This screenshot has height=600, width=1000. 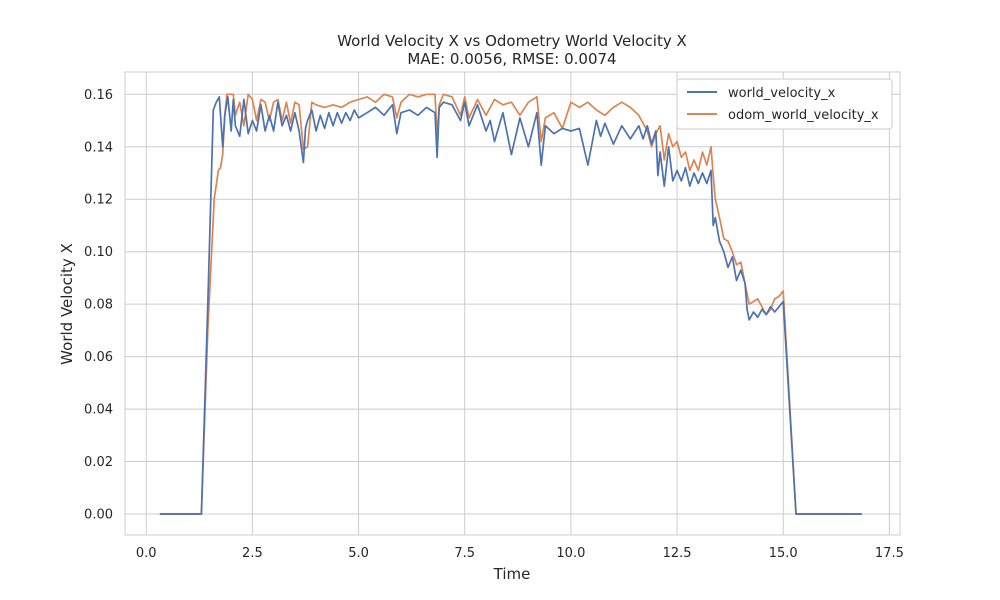 I want to click on x-tick-label: 10.0, so click(x=570, y=553).